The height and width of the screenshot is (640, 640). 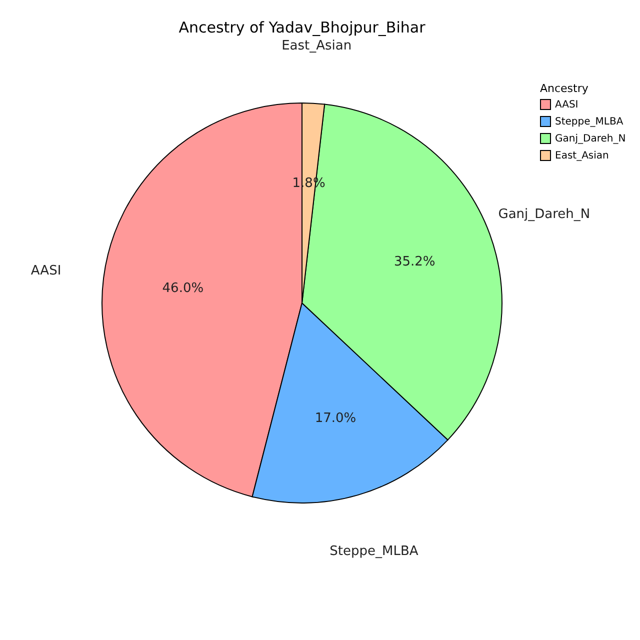 What do you see at coordinates (566, 105) in the screenshot?
I see `legend-label: AASI` at bounding box center [566, 105].